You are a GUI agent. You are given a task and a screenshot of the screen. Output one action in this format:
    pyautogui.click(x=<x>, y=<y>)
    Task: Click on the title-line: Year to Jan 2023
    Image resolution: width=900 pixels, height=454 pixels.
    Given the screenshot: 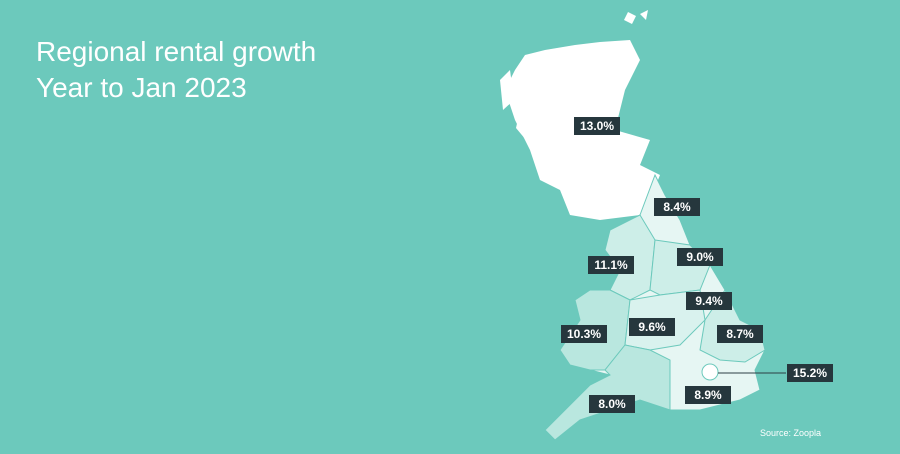 What is the action you would take?
    pyautogui.click(x=141, y=87)
    